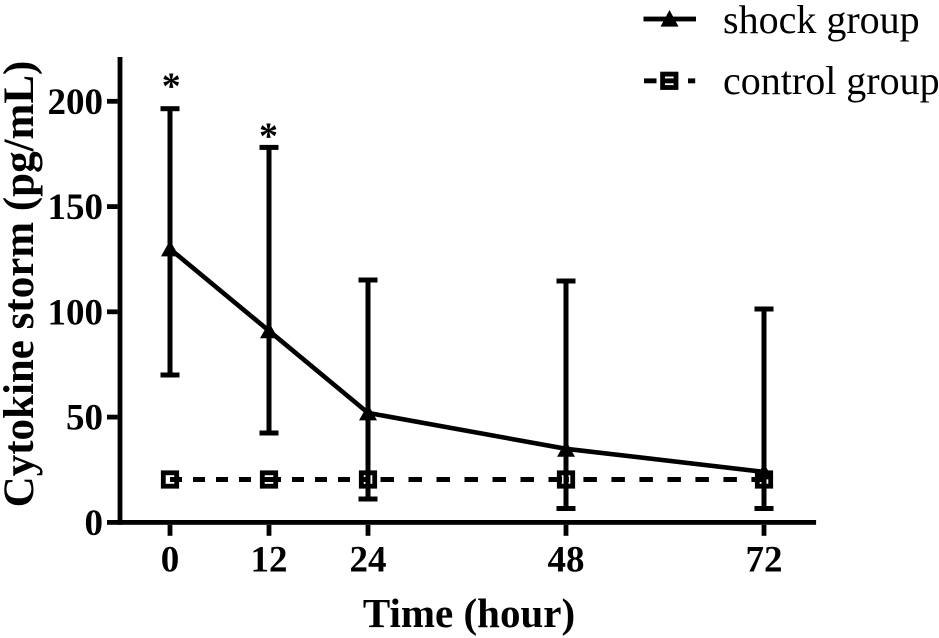  Describe the element at coordinates (566, 560) in the screenshot. I see `svg-text: 48` at that location.